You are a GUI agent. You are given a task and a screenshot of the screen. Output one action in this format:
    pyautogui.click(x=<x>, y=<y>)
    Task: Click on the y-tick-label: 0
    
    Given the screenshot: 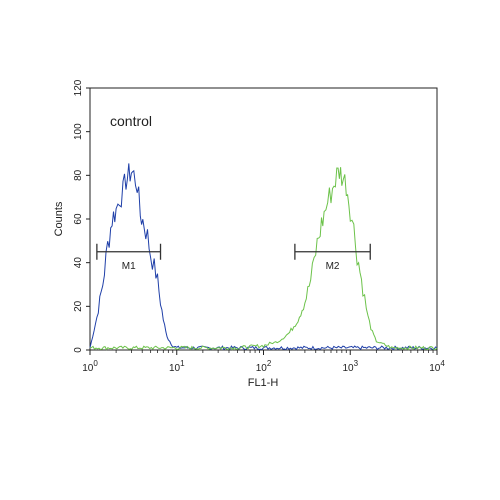 What is the action you would take?
    pyautogui.click(x=78, y=350)
    